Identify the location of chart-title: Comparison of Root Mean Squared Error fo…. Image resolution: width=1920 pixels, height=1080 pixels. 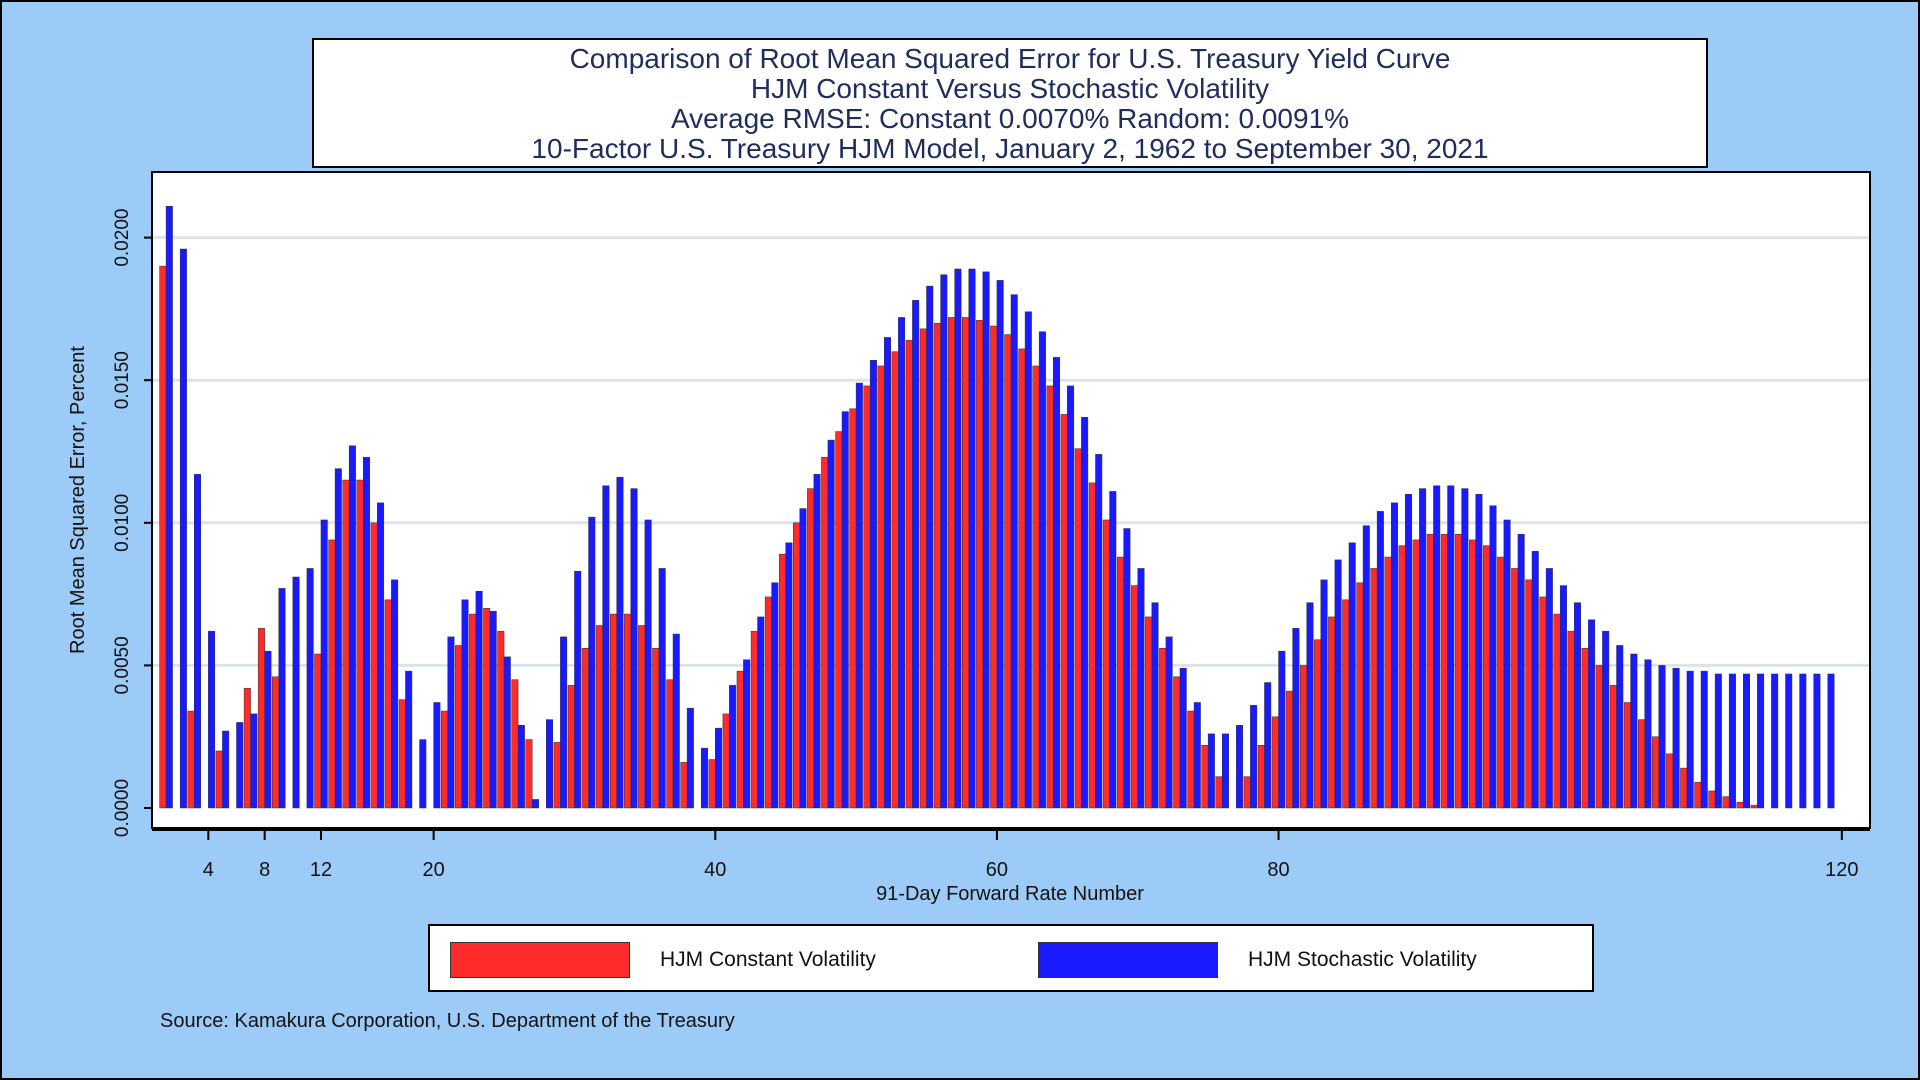
(1010, 58).